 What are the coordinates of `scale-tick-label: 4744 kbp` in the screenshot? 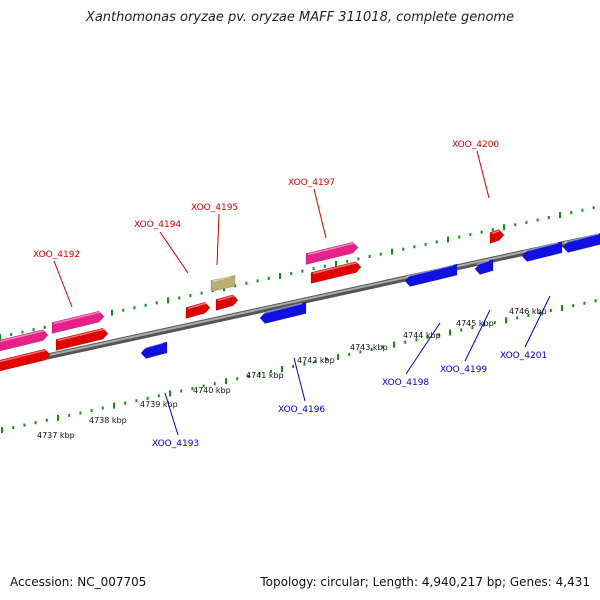 It's located at (422, 335).